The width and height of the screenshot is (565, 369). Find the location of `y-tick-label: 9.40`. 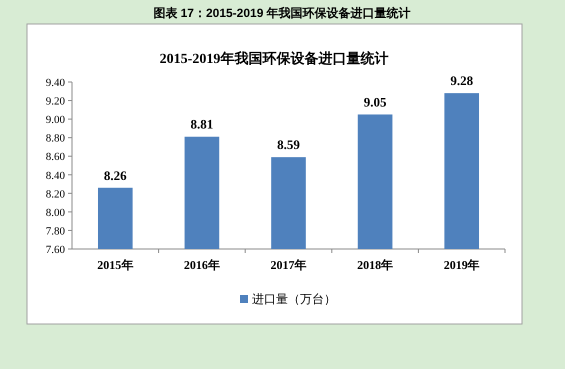

y-tick-label: 9.40 is located at coordinates (56, 83).